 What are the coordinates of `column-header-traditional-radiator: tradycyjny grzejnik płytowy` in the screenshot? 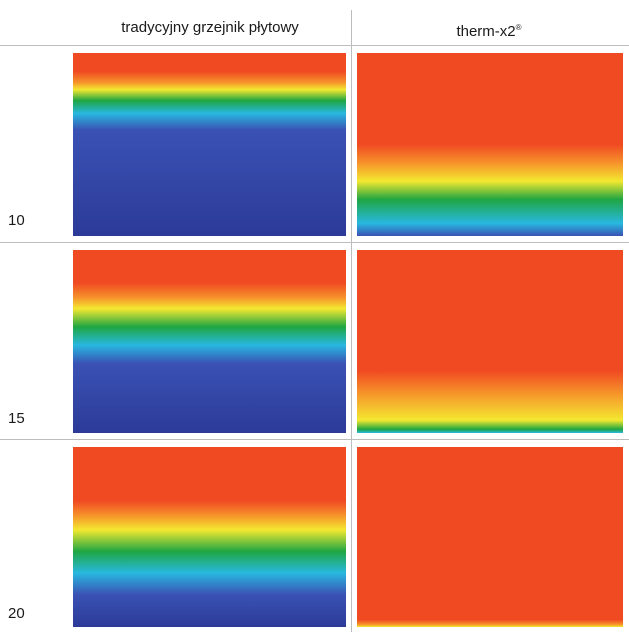 It's located at (210, 27).